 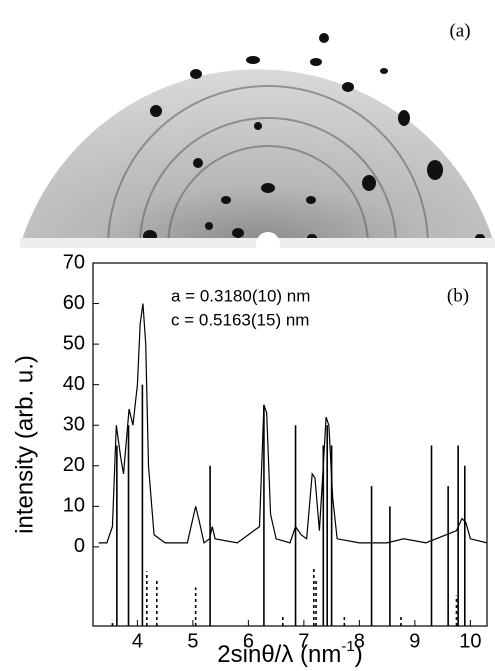 I want to click on y-tick-label: 60, so click(x=74, y=303).